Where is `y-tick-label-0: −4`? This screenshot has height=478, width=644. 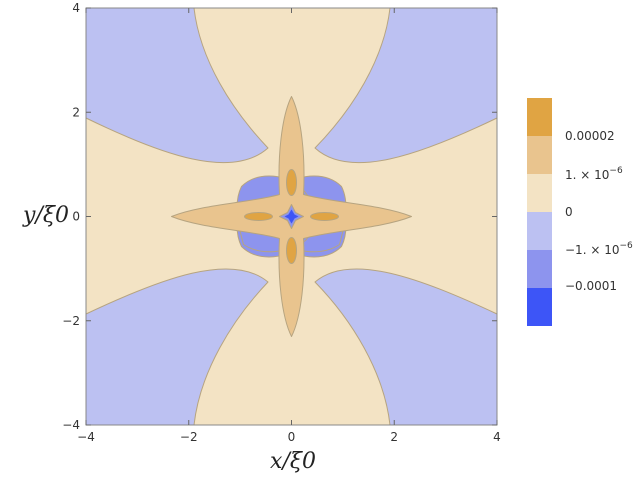 y-tick-label-0: −4 is located at coordinates (71, 425).